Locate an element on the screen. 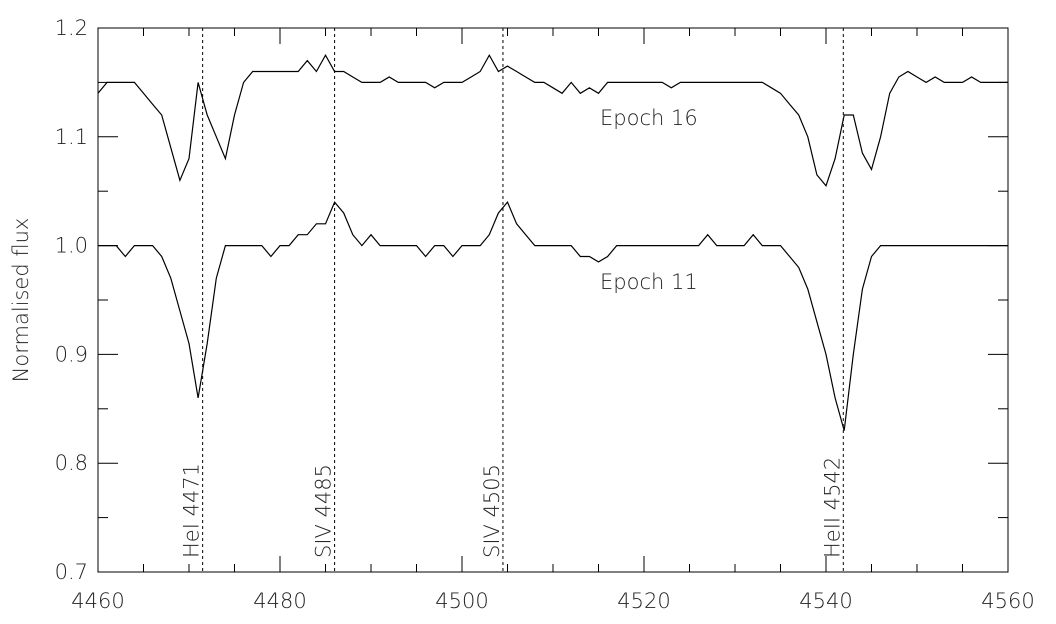 This screenshot has width=1056, height=624. reference-label: HeII 4542 is located at coordinates (832, 507).